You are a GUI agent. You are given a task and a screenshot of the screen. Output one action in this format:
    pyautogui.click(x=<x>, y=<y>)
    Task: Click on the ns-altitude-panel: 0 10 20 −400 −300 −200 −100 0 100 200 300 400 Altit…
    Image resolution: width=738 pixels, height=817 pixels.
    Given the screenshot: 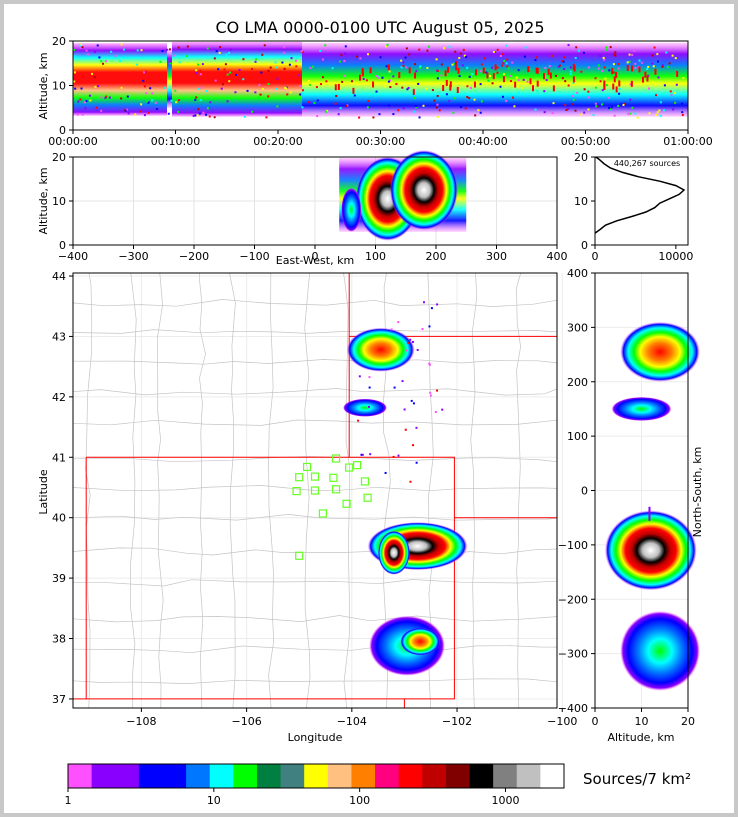 What is the action you would take?
    pyautogui.click(x=631, y=505)
    